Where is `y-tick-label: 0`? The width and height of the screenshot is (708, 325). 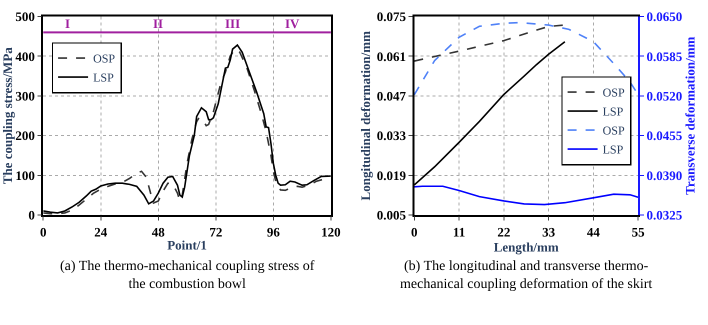
y-tick-label: 0 is located at coordinates (31, 214).